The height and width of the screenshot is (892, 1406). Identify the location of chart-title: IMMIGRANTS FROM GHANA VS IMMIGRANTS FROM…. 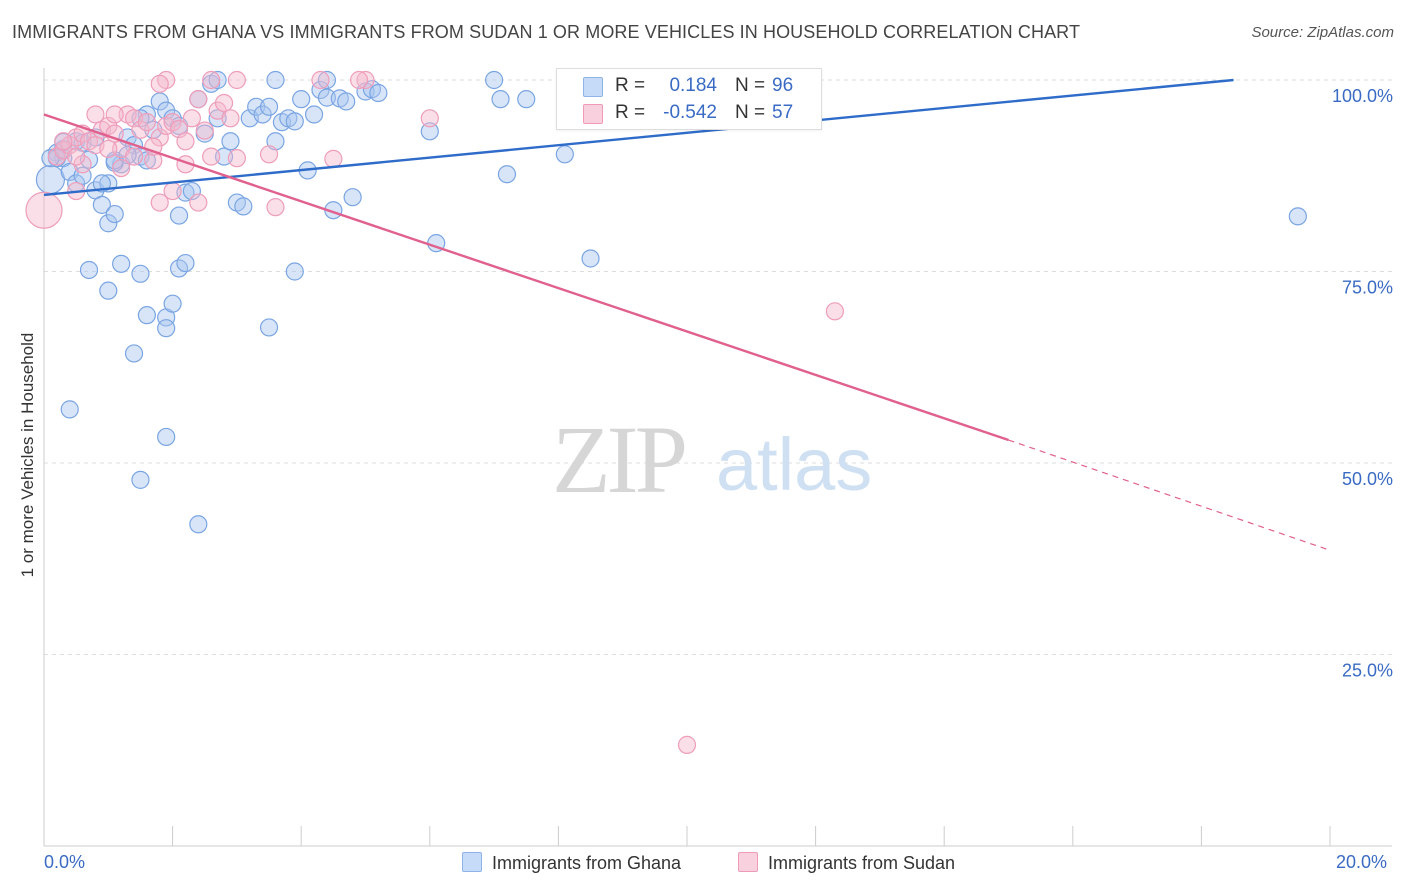
(546, 32).